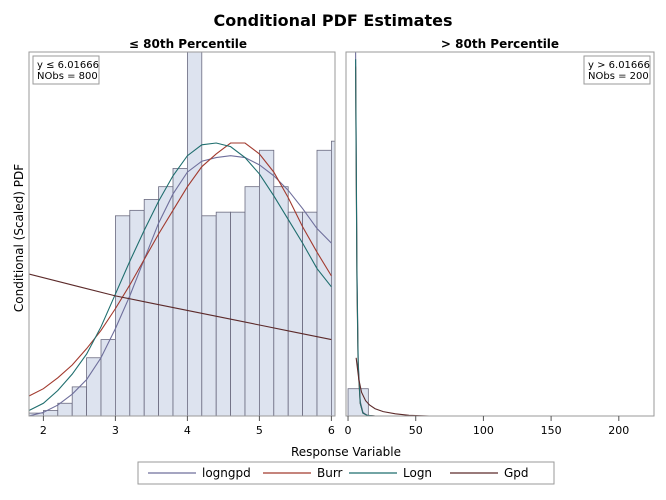 The width and height of the screenshot is (666, 500). I want to click on panel-1-inset-box, so click(66, 70).